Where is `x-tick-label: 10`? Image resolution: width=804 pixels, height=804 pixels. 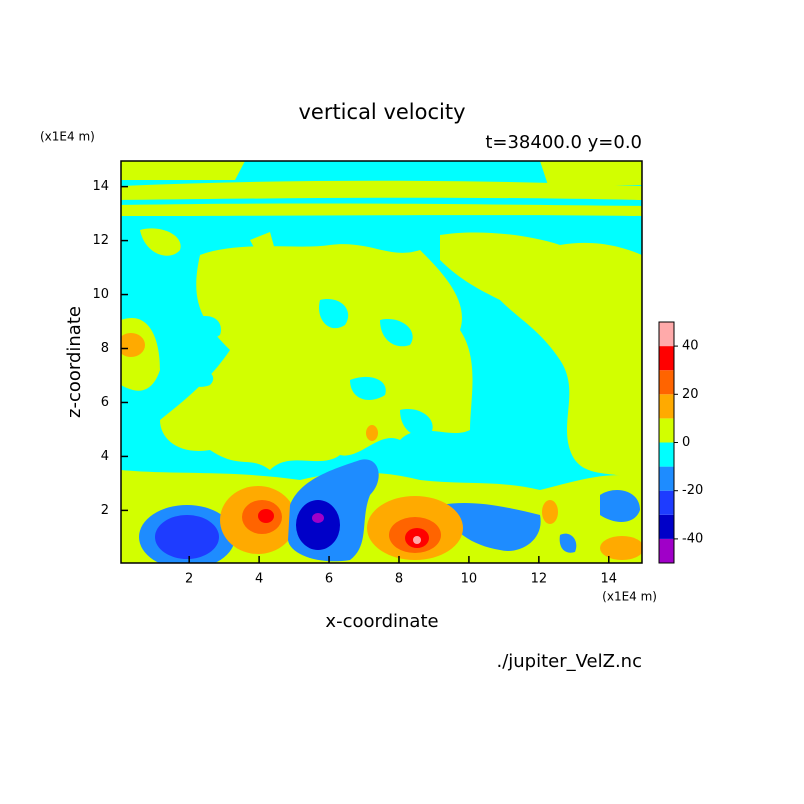
x-tick-label: 10 is located at coordinates (469, 579).